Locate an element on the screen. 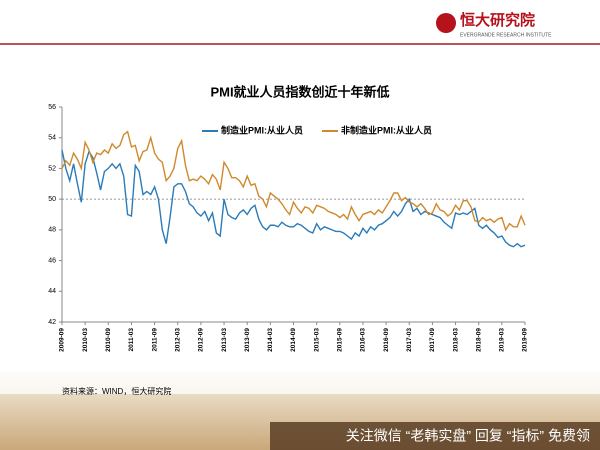 The width and height of the screenshot is (600, 450). y-tick-label: 46 is located at coordinates (52, 260).